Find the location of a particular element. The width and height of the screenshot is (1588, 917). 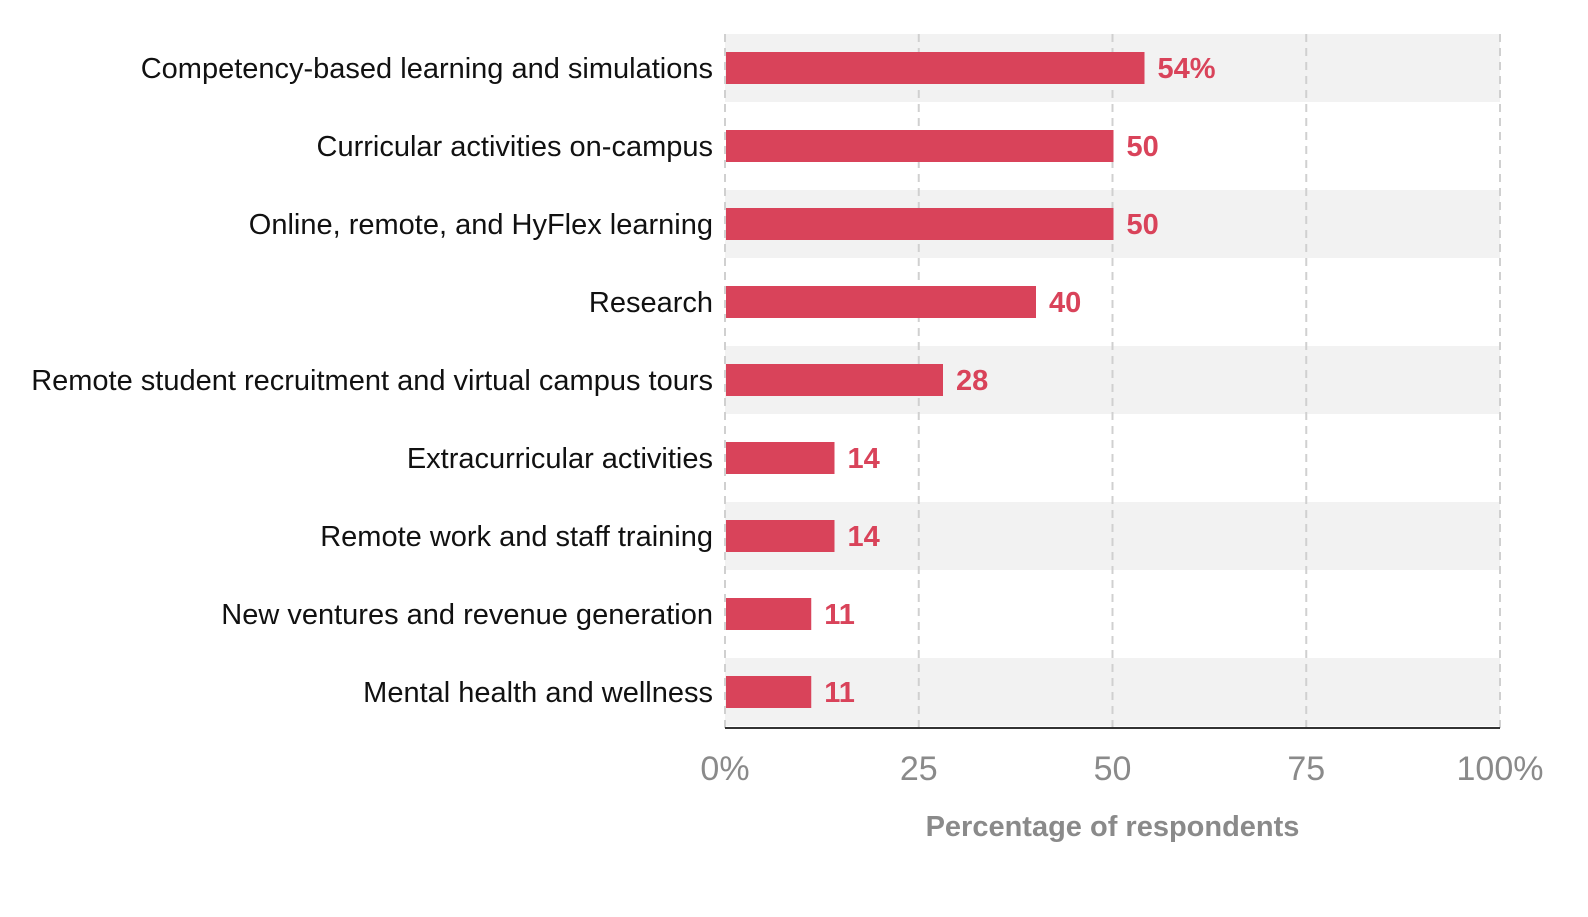

category-label: Online, remote, and HyFlex learning is located at coordinates (481, 225).